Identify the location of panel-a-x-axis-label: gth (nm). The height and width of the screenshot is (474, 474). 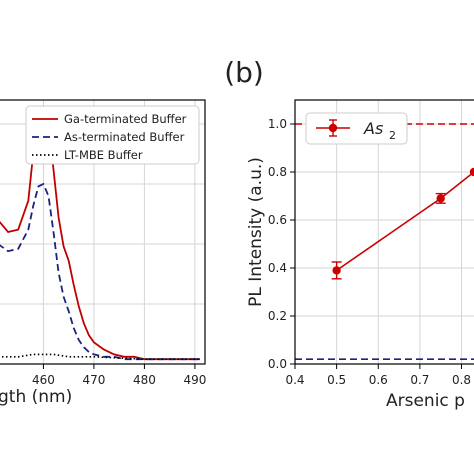
(36, 397).